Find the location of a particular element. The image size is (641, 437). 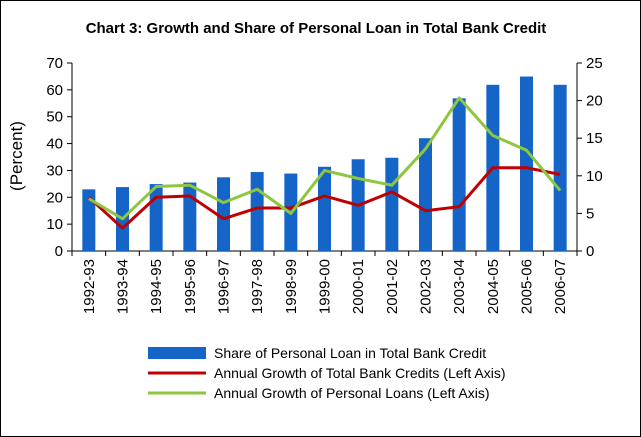

x-tick-label: 2003-04 is located at coordinates (459, 286).